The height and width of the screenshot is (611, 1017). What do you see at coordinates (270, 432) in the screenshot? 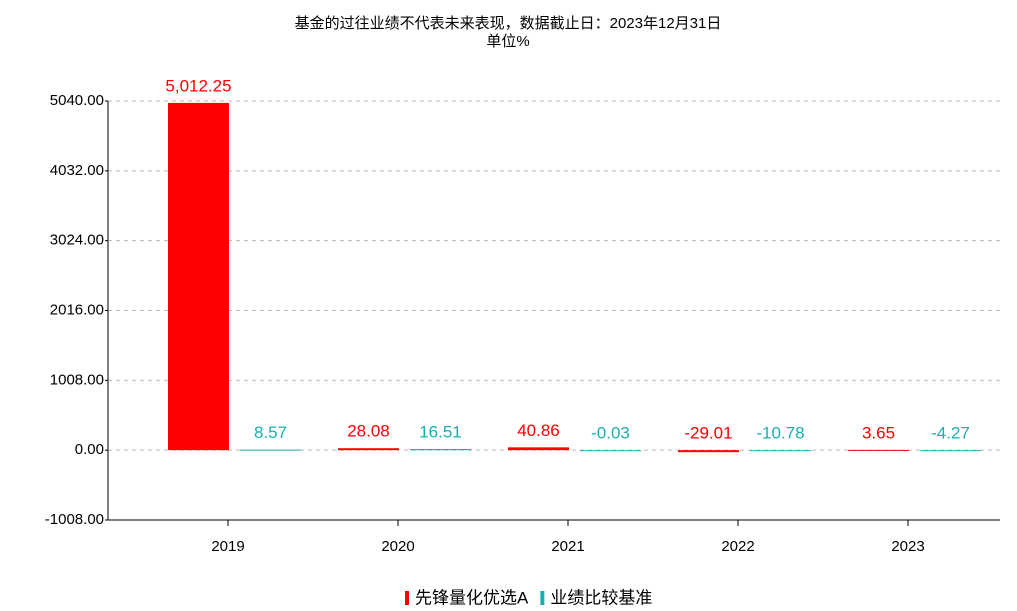
I see `data-label: 8.57` at bounding box center [270, 432].